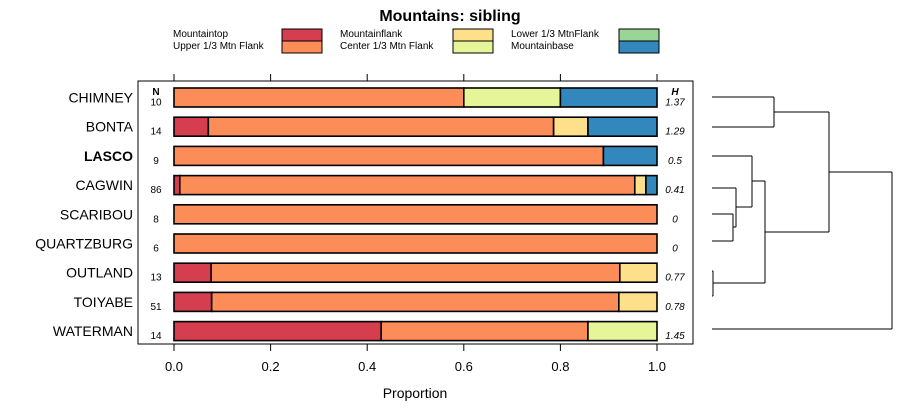 Image resolution: width=900 pixels, height=420 pixels. What do you see at coordinates (174, 366) in the screenshot?
I see `x-tick-label: 0.0` at bounding box center [174, 366].